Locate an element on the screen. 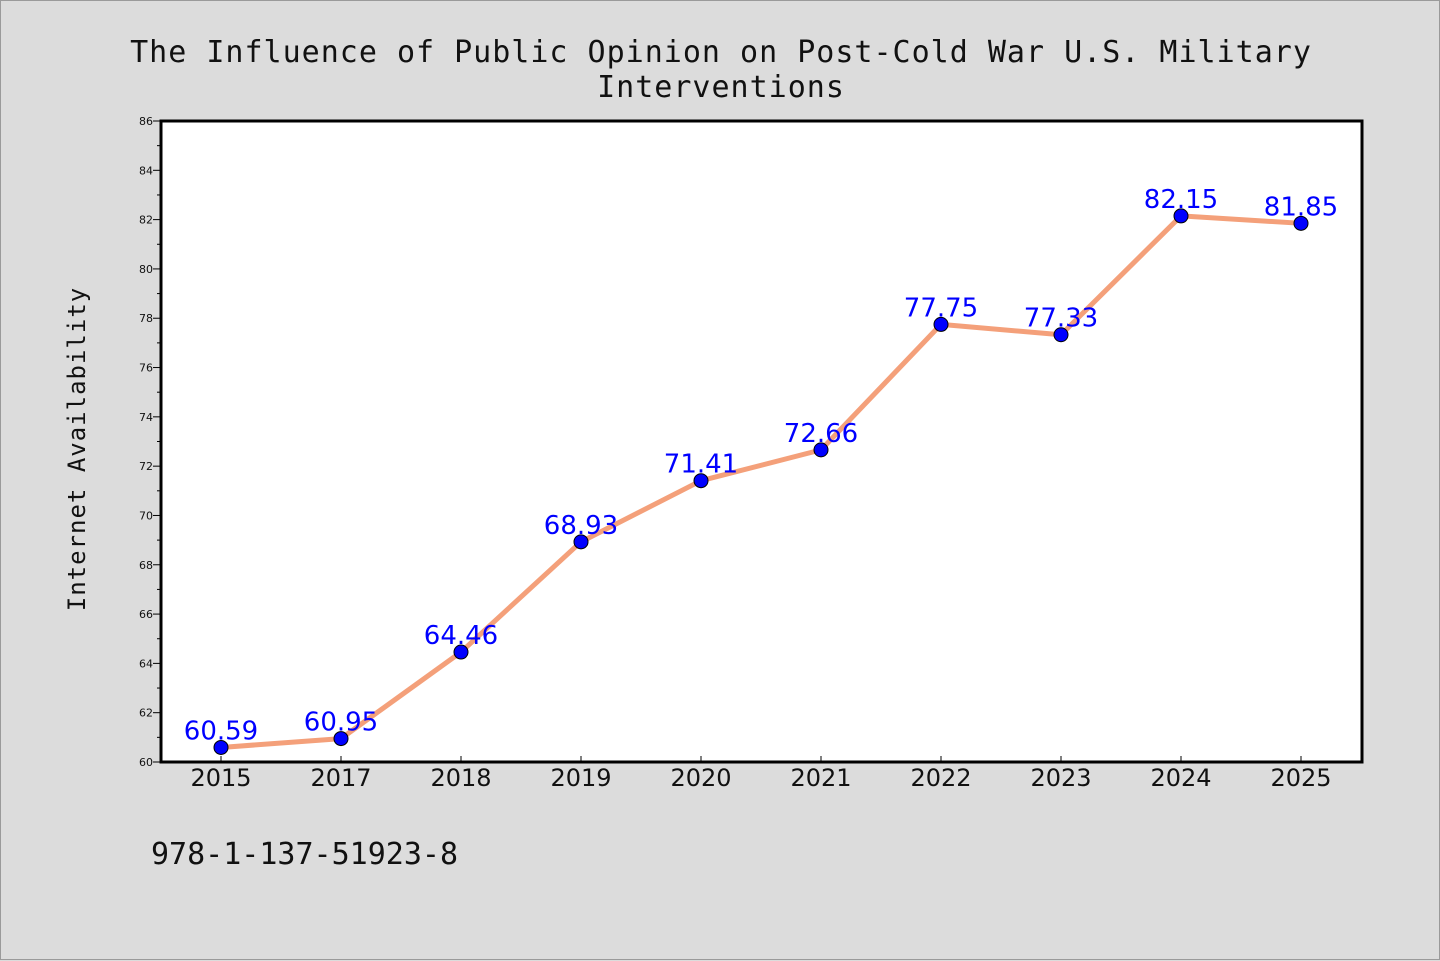  isbn-text: 978-1-137-51923-8 is located at coordinates (305, 854).